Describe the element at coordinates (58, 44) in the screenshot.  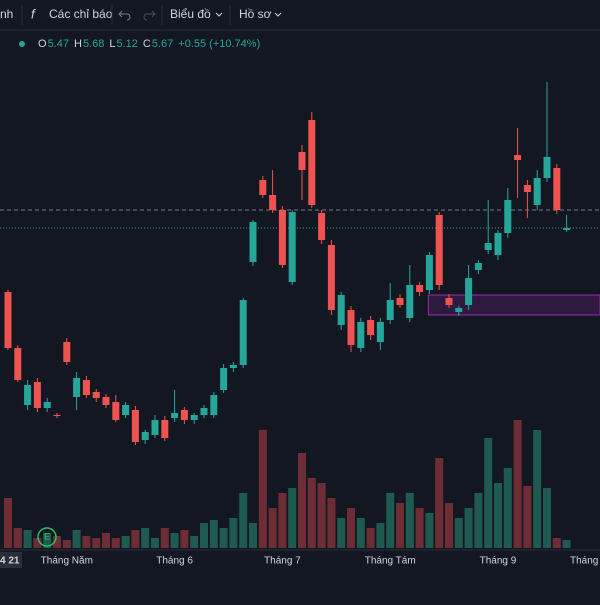
I see `legend-value: 5.47` at that location.